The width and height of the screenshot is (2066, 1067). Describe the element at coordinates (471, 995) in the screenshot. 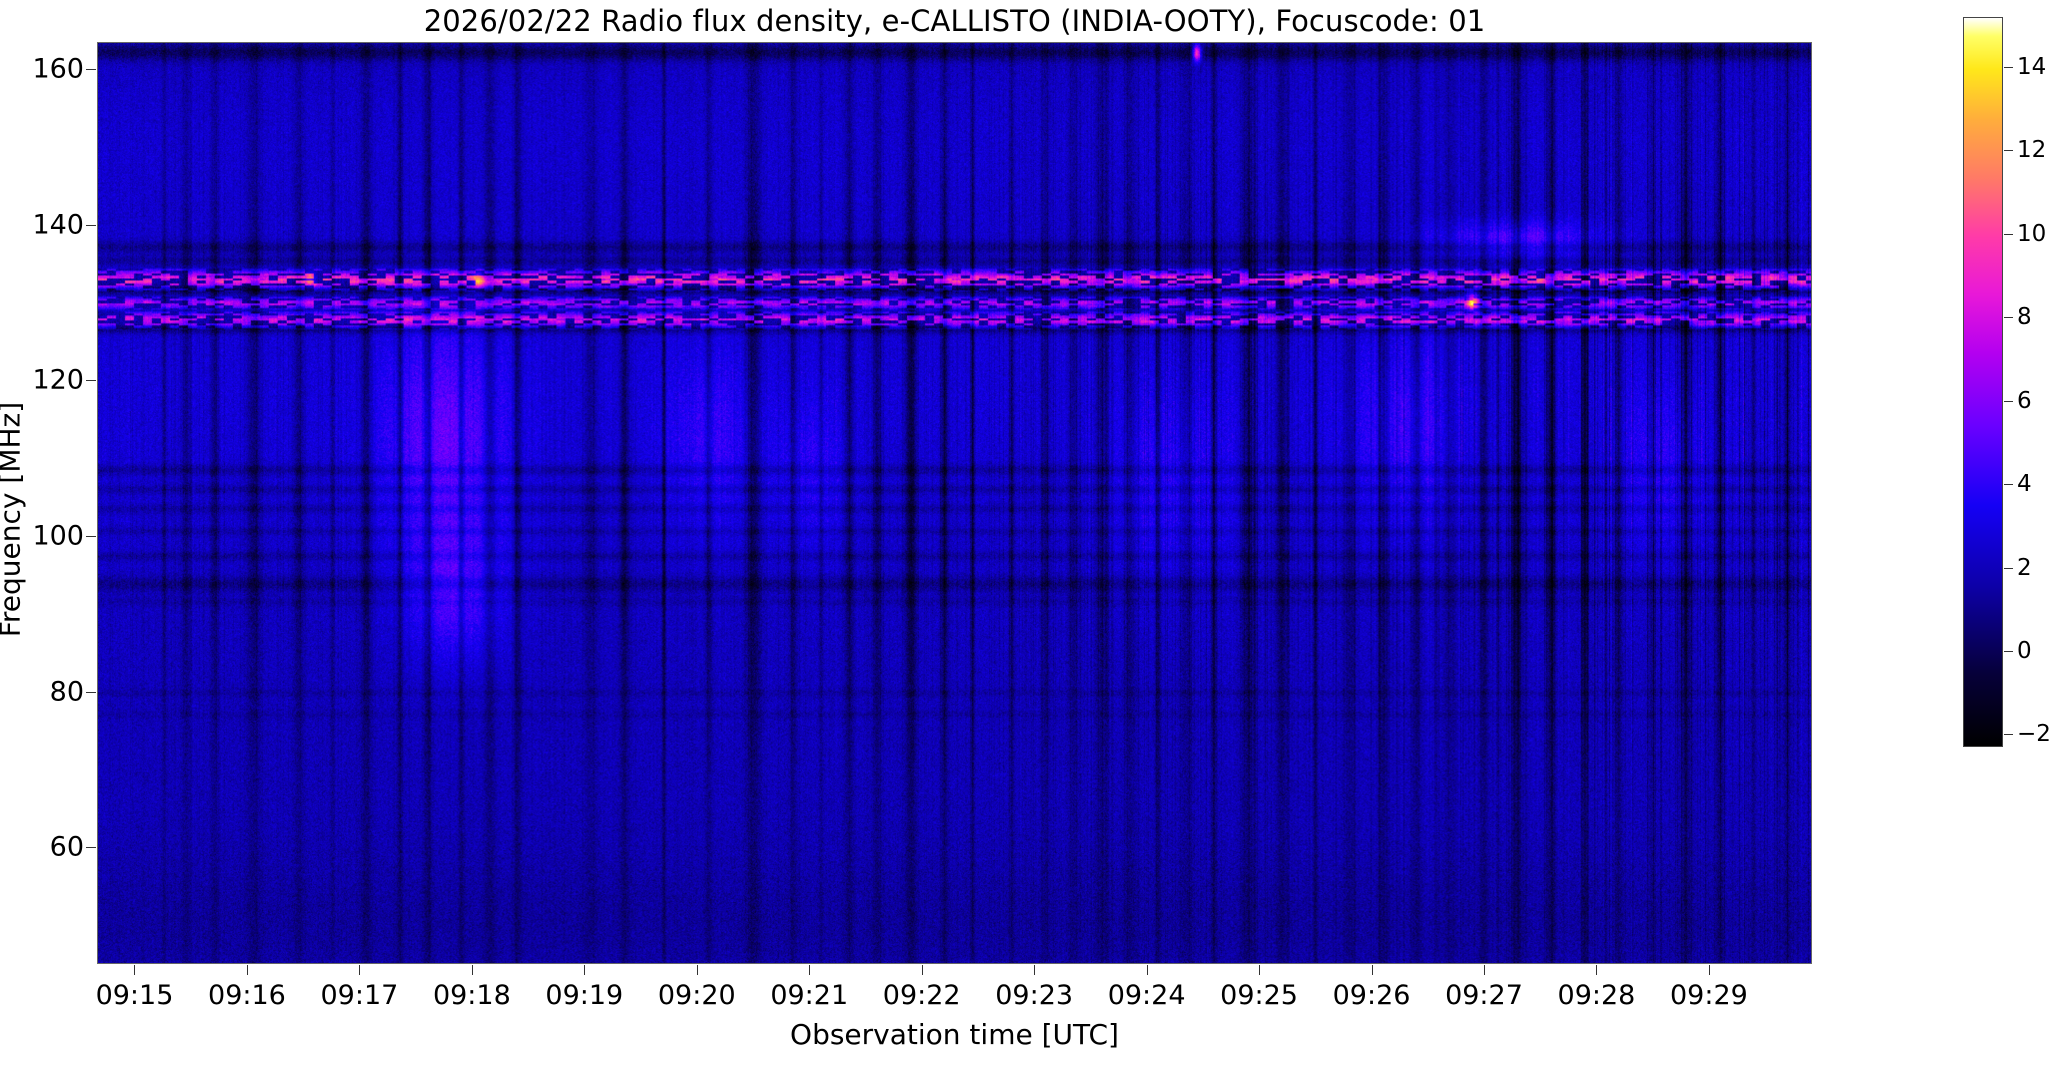

I see `x-tick-label: 09:18` at that location.